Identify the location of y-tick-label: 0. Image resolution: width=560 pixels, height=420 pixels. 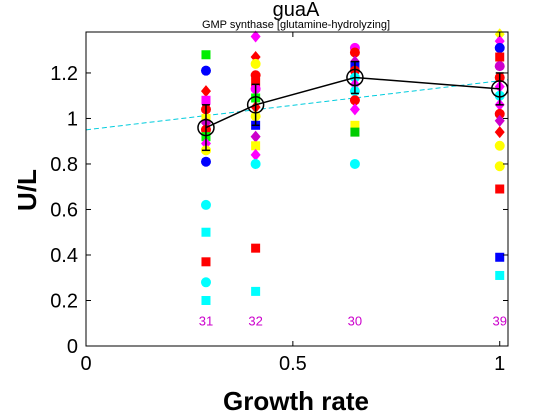
(72, 347).